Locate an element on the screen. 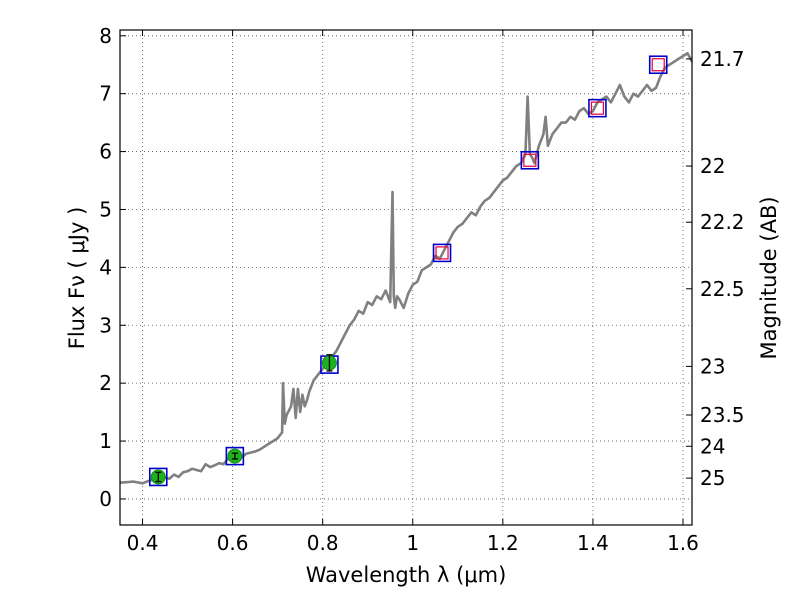 Image resolution: width=800 pixels, height=600 pixels. x-tick-label: 1.2 is located at coordinates (503, 543).